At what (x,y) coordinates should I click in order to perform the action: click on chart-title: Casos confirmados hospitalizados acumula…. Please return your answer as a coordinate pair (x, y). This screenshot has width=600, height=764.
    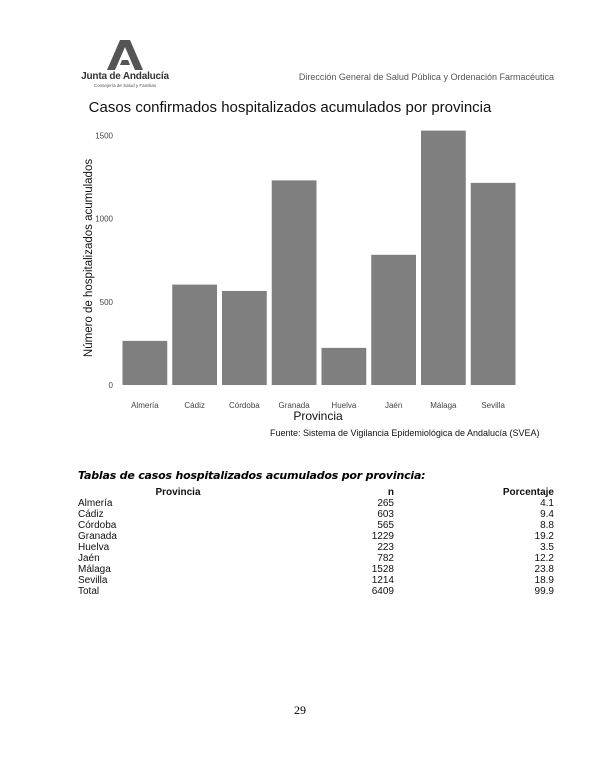
    Looking at the image, I should click on (290, 107).